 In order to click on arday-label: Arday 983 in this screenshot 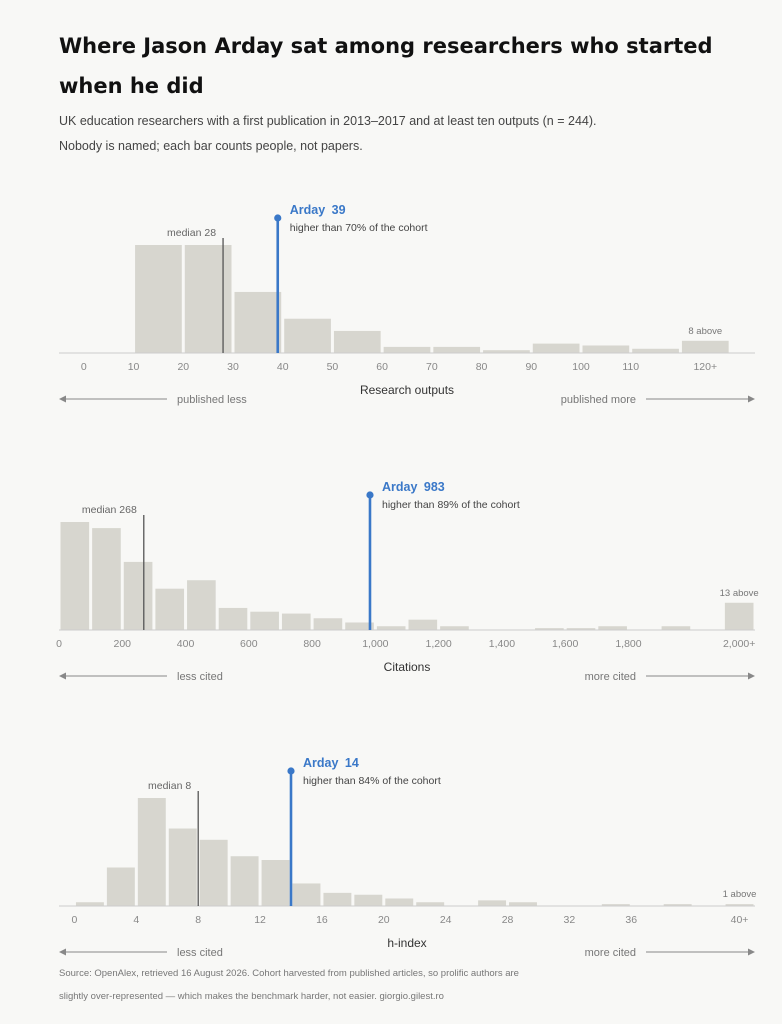, I will do `click(413, 487)`.